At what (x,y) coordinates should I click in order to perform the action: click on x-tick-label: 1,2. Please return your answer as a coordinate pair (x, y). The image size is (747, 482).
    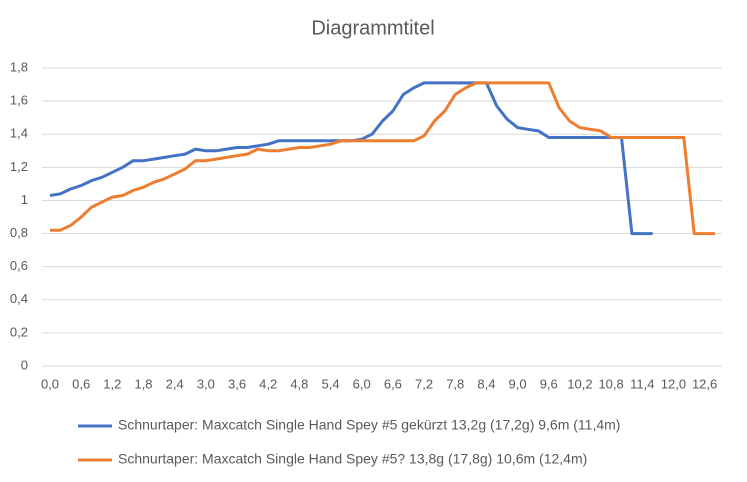
    Looking at the image, I should click on (112, 383).